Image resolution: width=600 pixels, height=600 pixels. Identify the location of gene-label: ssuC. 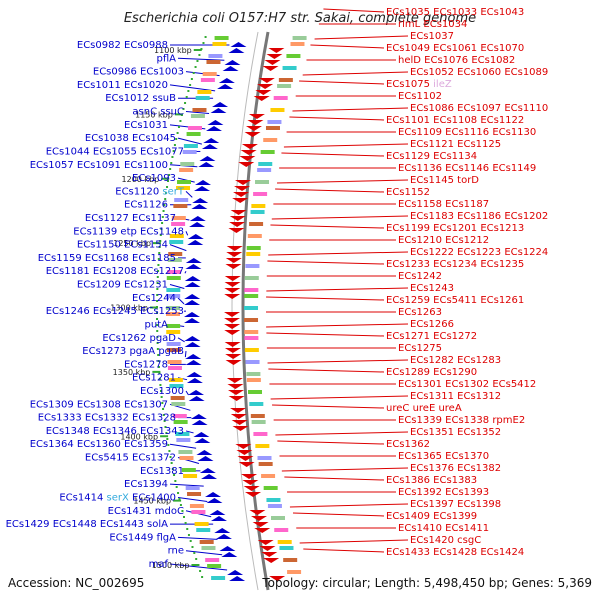
(172, 112).